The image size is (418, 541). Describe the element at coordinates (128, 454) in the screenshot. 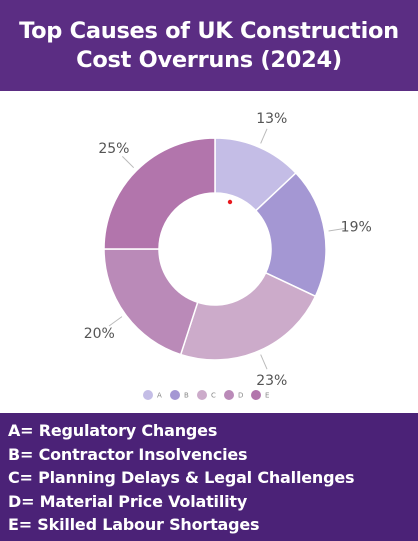

I see `key-item-b: B= Contractor Insolvencies` at that location.